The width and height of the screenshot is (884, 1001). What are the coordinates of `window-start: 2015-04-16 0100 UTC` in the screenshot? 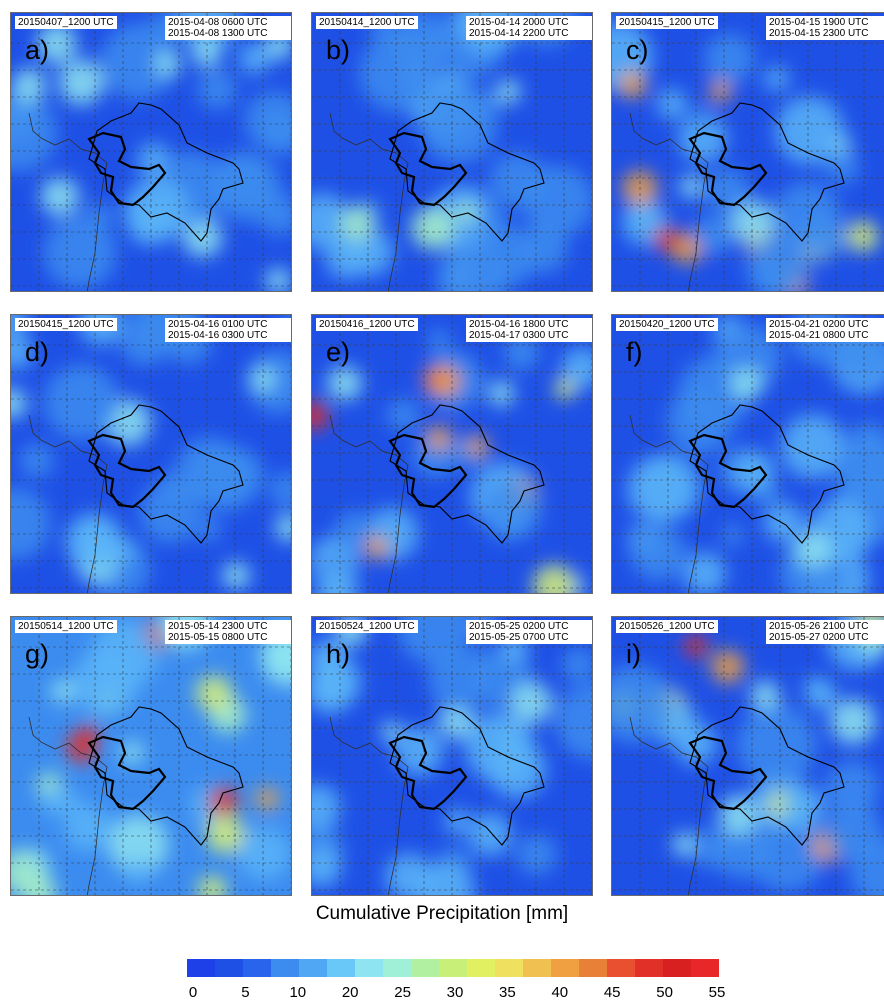 It's located at (230, 324).